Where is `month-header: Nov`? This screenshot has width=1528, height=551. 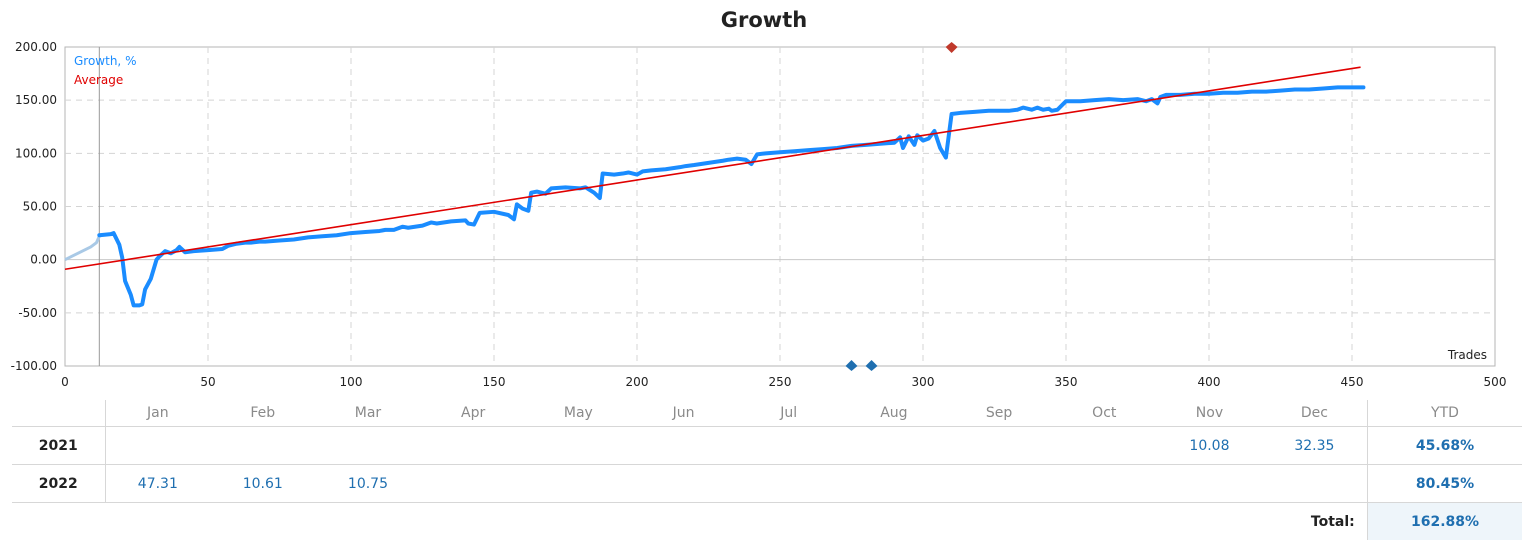 month-header: Nov is located at coordinates (1209, 413).